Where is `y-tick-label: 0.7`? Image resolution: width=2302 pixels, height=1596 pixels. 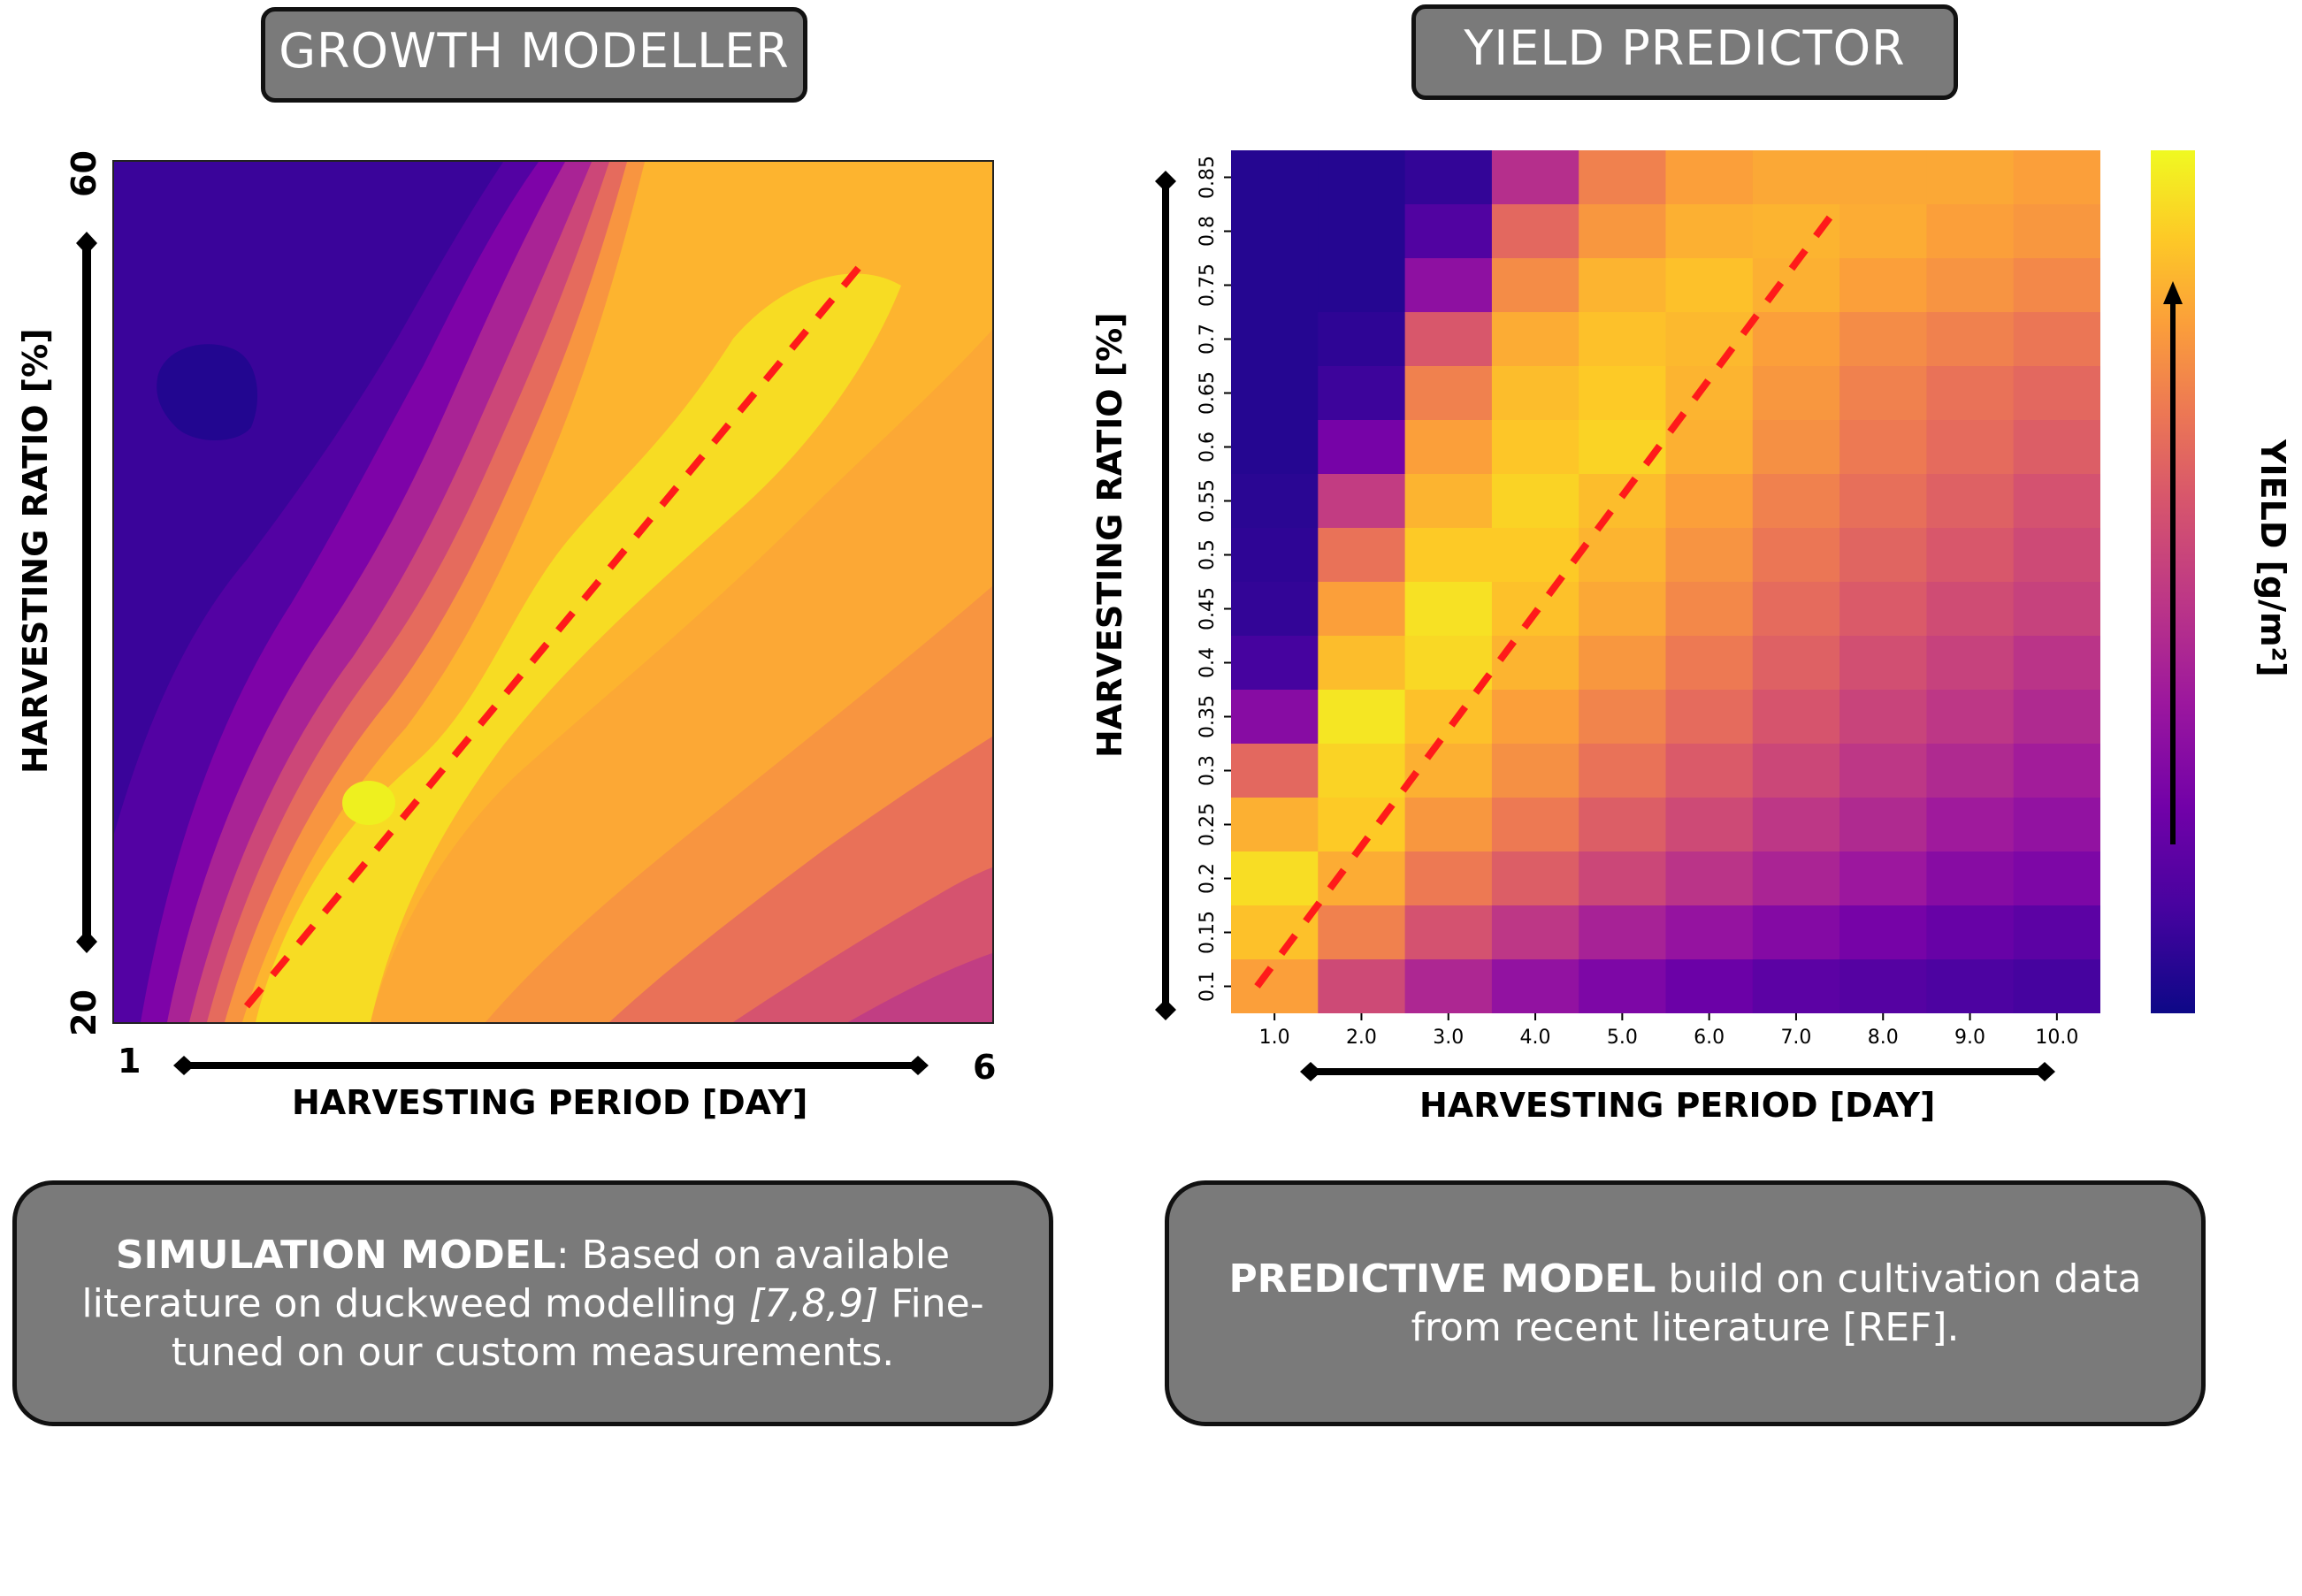 y-tick-label: 0.7 is located at coordinates (1208, 339).